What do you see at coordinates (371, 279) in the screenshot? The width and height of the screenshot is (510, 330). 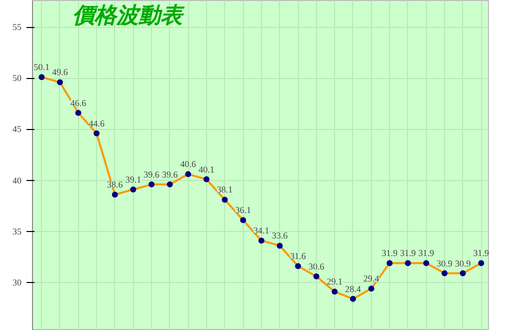 I see `data-label: 29.4` at bounding box center [371, 279].